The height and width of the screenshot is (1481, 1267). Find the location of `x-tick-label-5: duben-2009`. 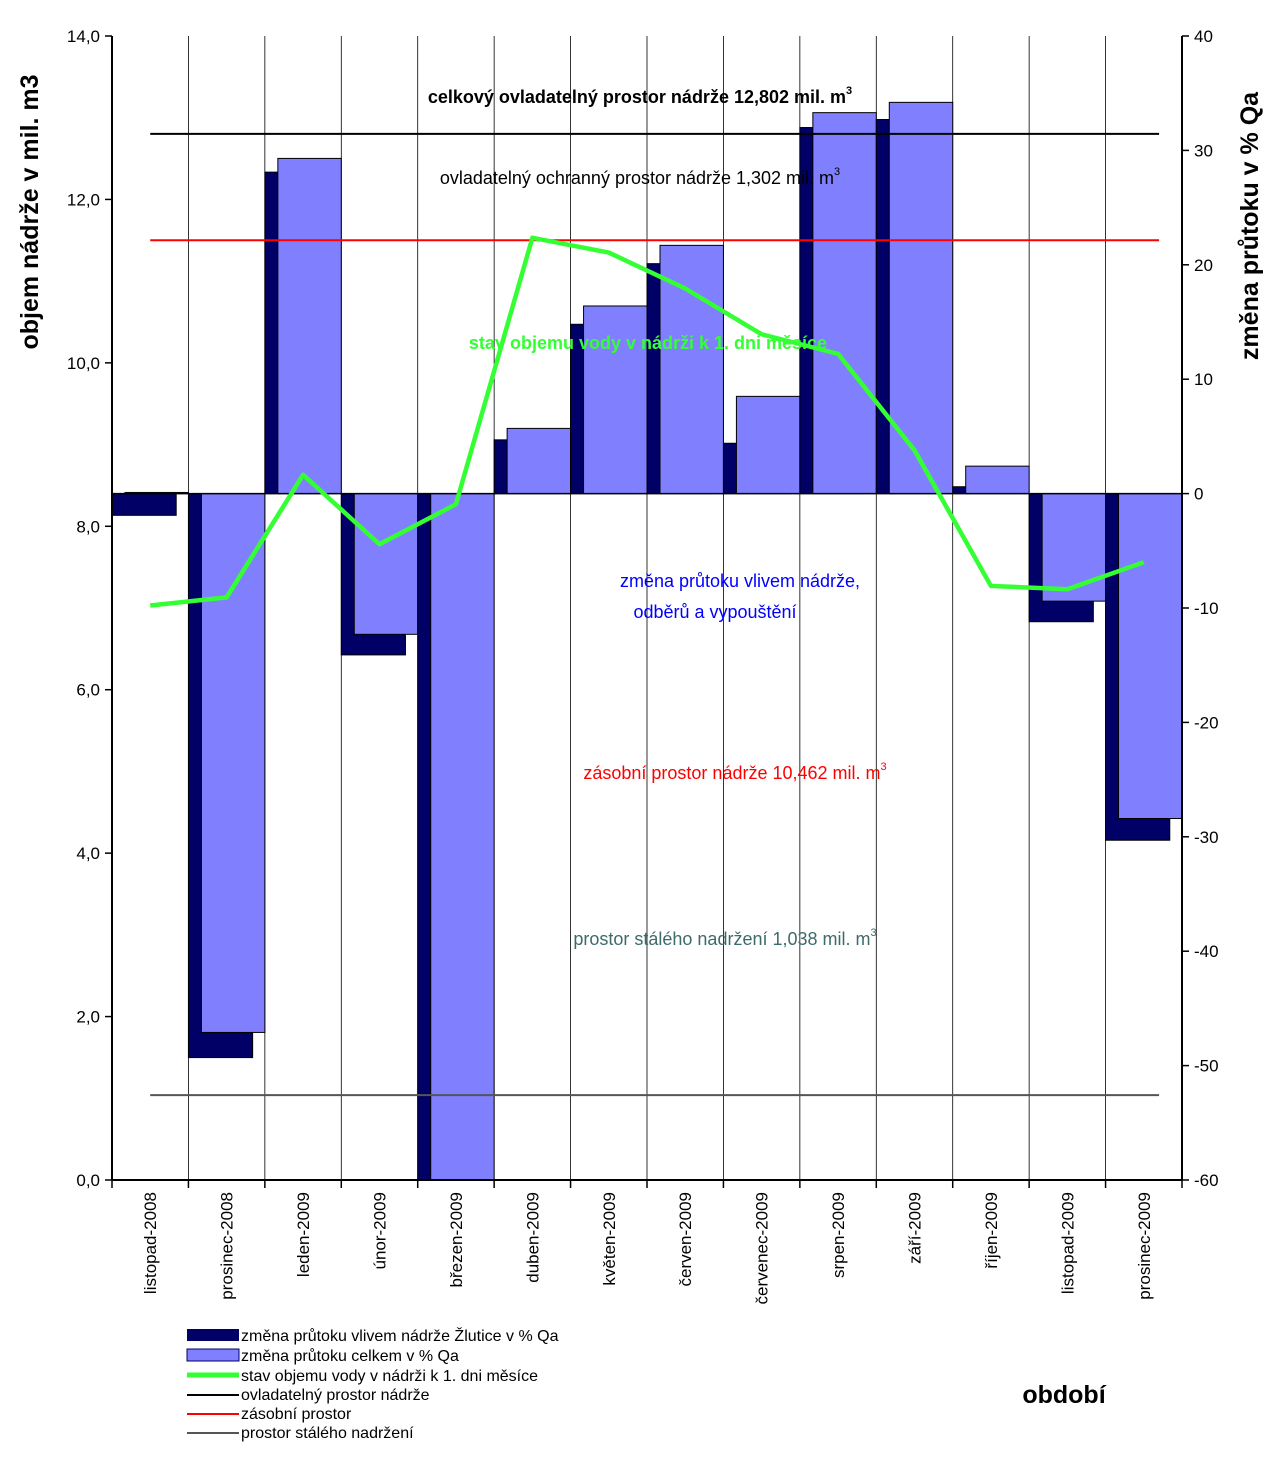

x-tick-label-5: duben-2009 is located at coordinates (532, 1237).